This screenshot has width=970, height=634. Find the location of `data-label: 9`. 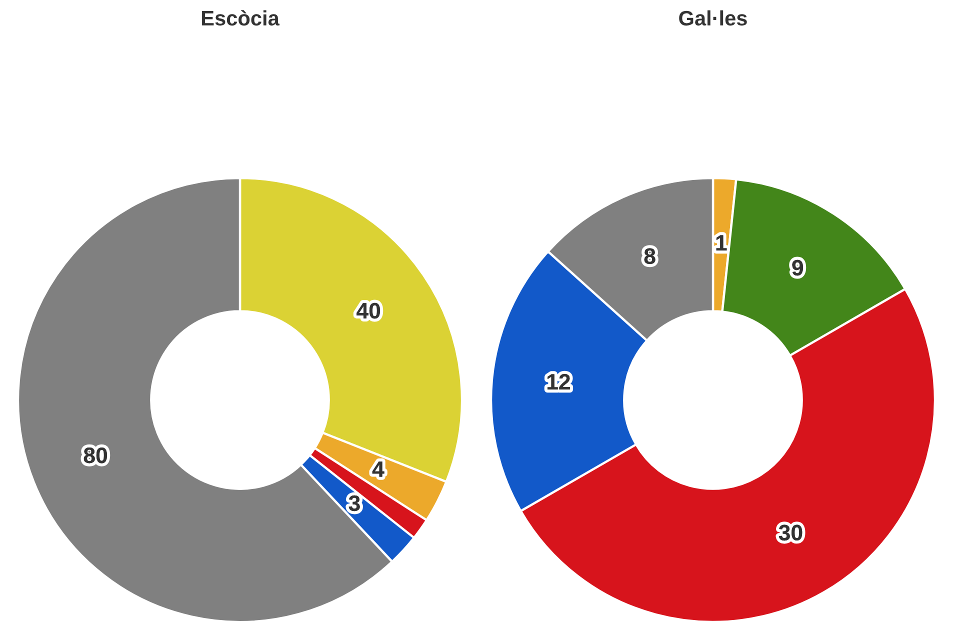

data-label: 9 is located at coordinates (797, 268).